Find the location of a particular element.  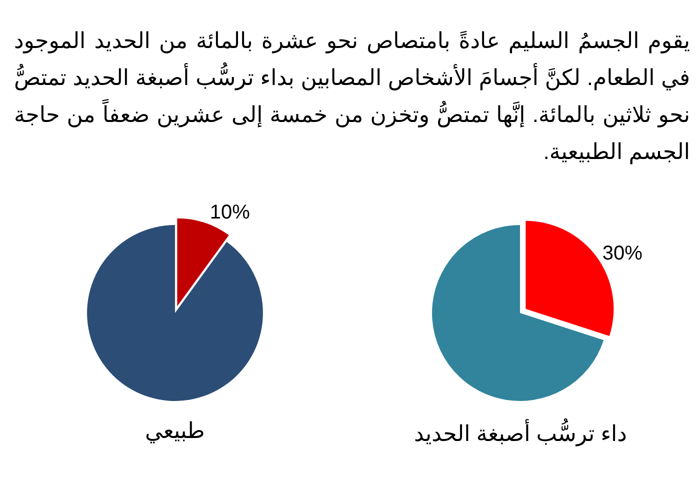

text: داء ترسُّب أصبغة الحديد is located at coordinates (520, 432).